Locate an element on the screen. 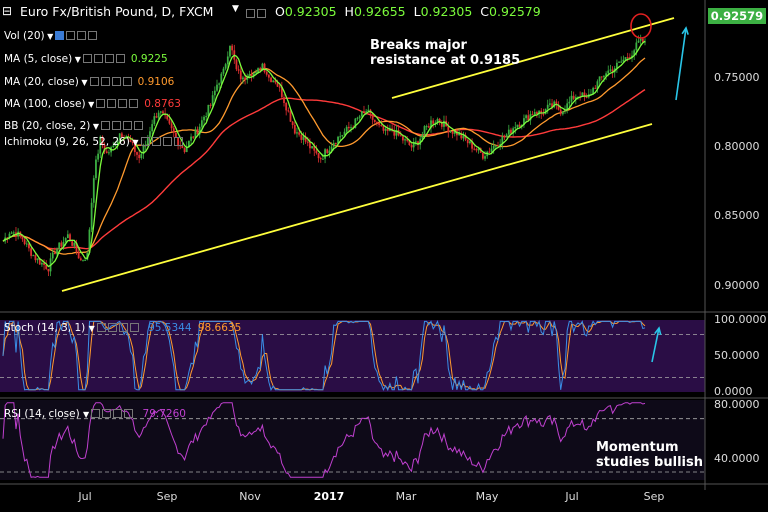 The image size is (768, 512). annotation-line: Breaks major is located at coordinates (418, 45).